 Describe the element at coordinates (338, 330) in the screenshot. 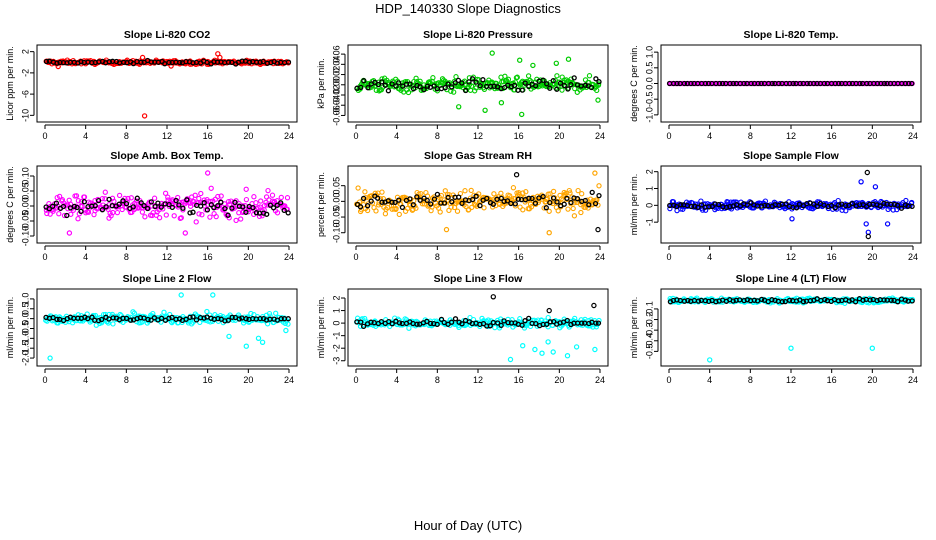

I see `y-axis: 2 1 0 -1 -2 -3` at that location.